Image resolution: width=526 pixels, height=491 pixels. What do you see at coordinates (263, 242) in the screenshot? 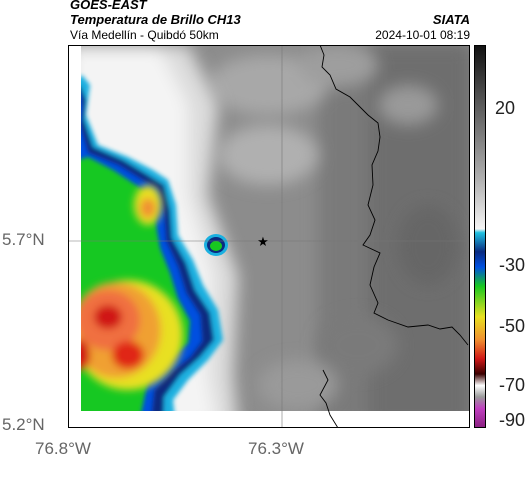
I see `star-icon: ★` at bounding box center [263, 242].